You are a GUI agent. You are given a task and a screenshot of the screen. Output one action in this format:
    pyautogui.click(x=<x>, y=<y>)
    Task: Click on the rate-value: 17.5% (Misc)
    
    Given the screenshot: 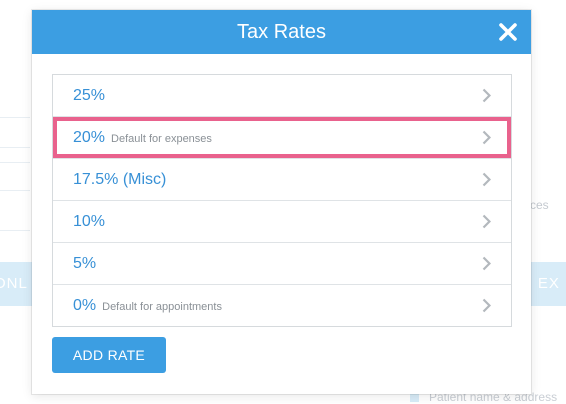 What is the action you would take?
    pyautogui.click(x=120, y=179)
    